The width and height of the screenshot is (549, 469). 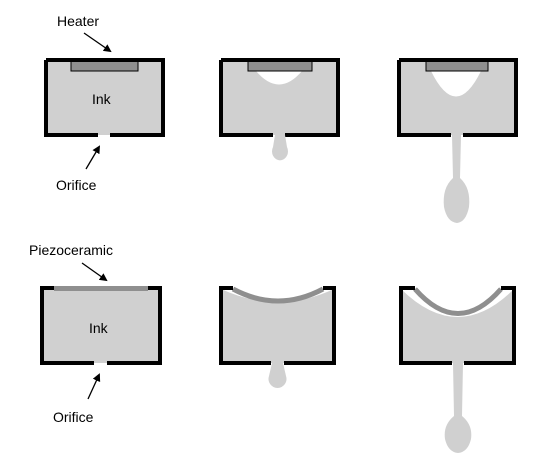 I want to click on heater-arrow, so click(x=97, y=42).